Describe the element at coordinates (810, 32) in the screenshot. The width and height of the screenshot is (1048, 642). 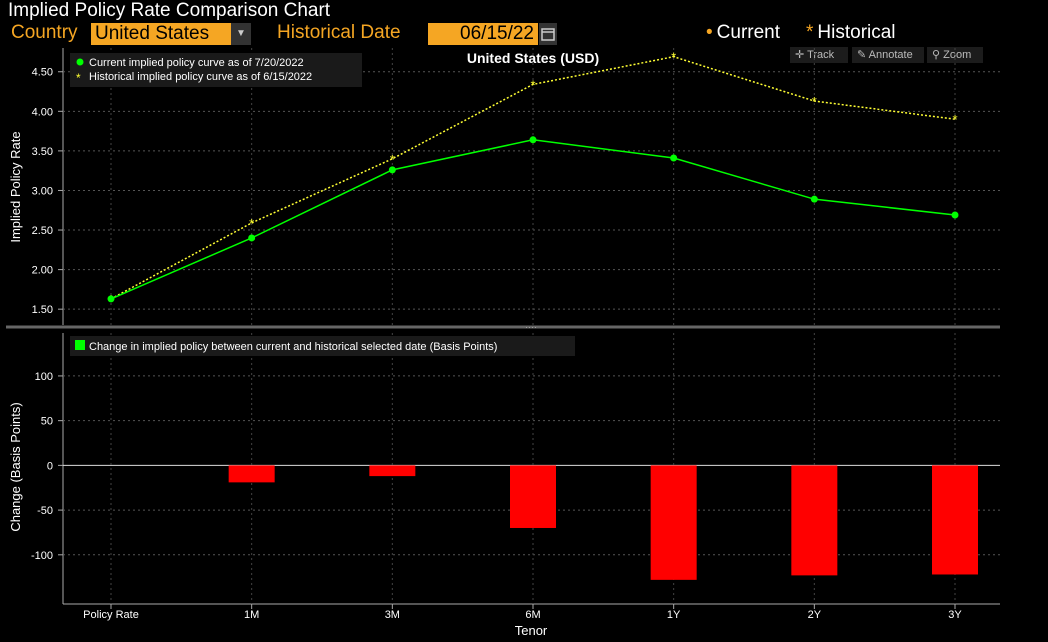
I see `star-marker-icon: *` at that location.